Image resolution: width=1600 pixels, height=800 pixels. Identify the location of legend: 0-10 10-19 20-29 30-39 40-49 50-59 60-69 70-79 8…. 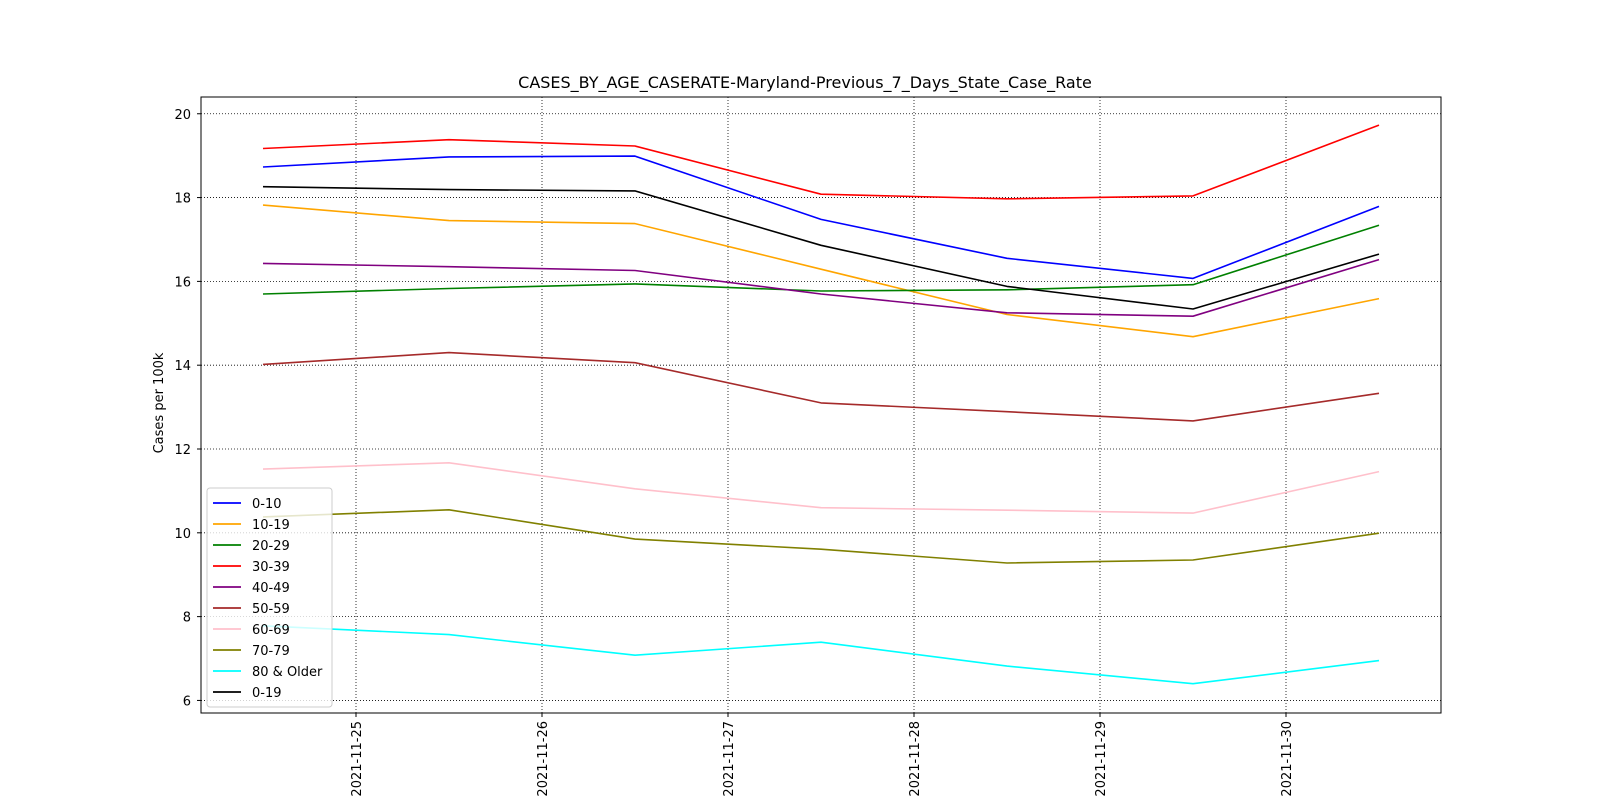
(269, 597).